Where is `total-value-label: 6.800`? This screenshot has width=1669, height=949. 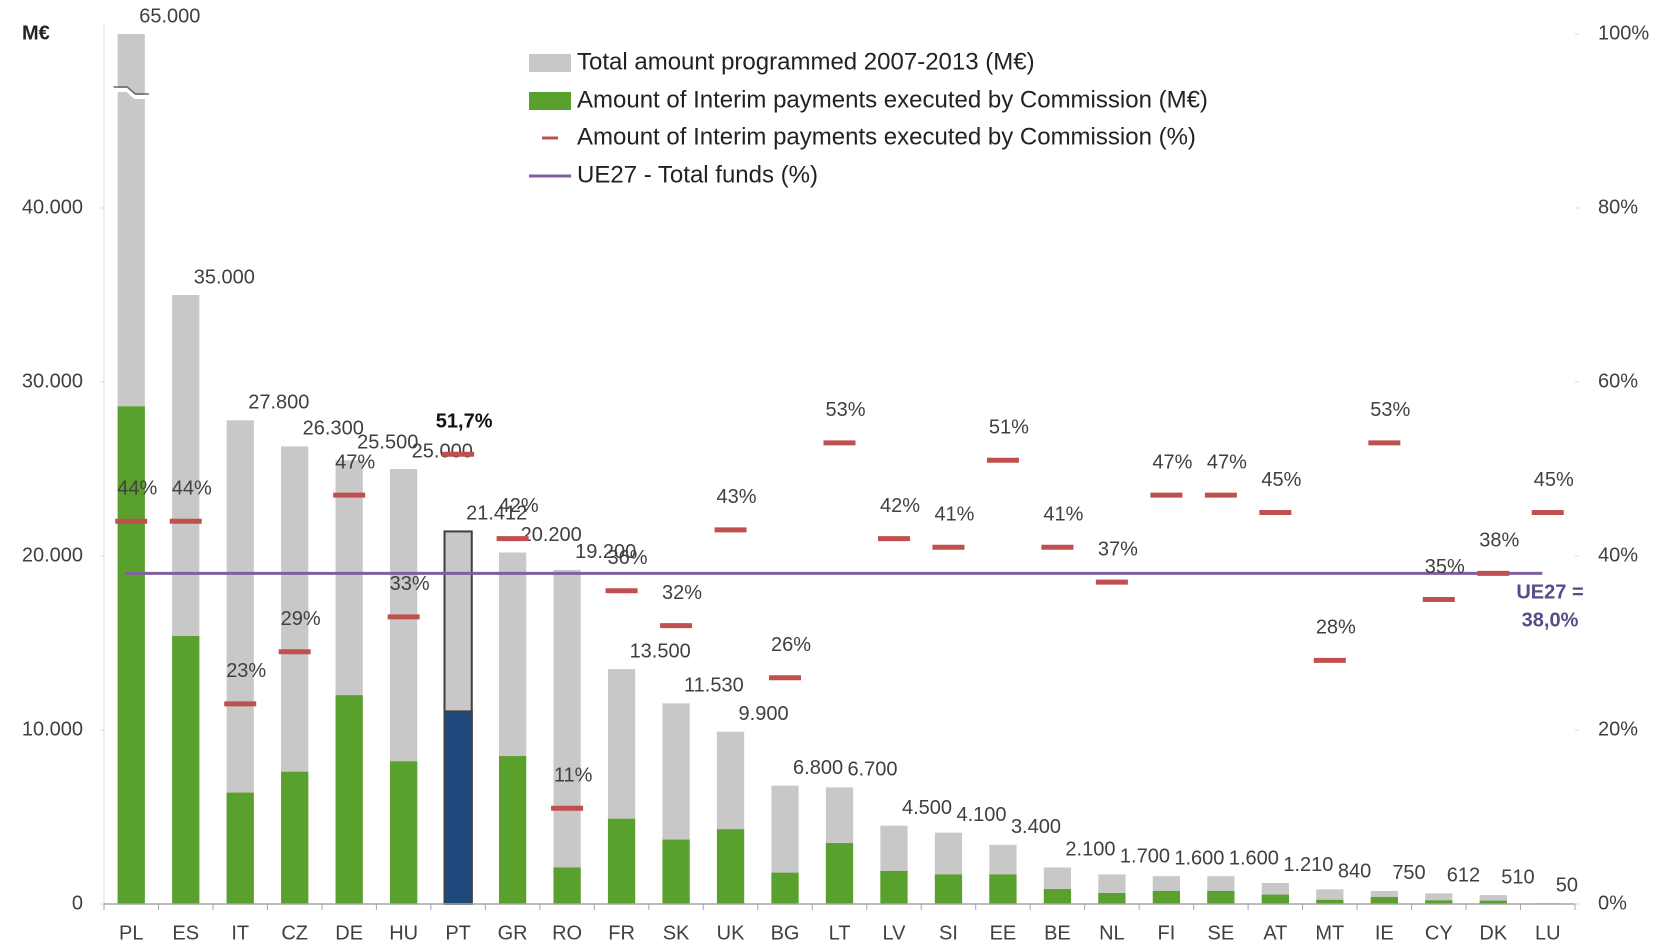
total-value-label: 6.800 is located at coordinates (818, 768).